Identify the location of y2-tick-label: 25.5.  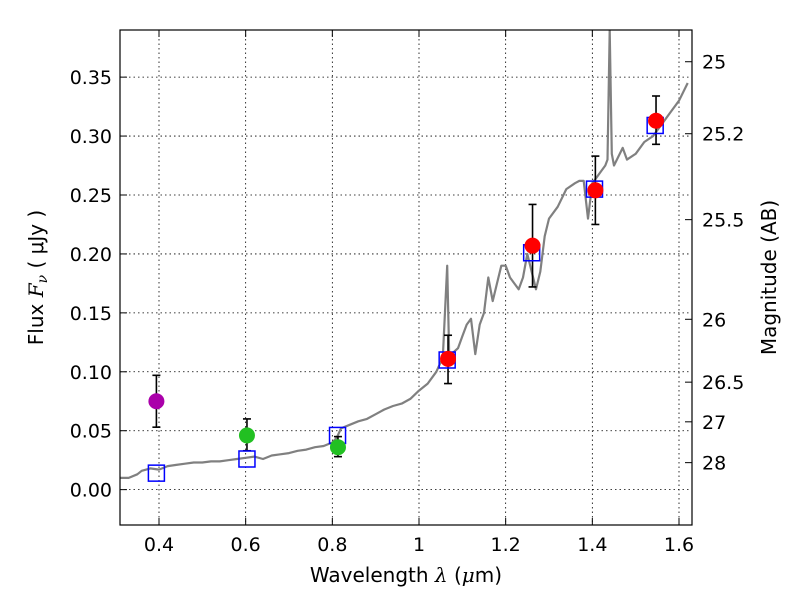
(723, 221).